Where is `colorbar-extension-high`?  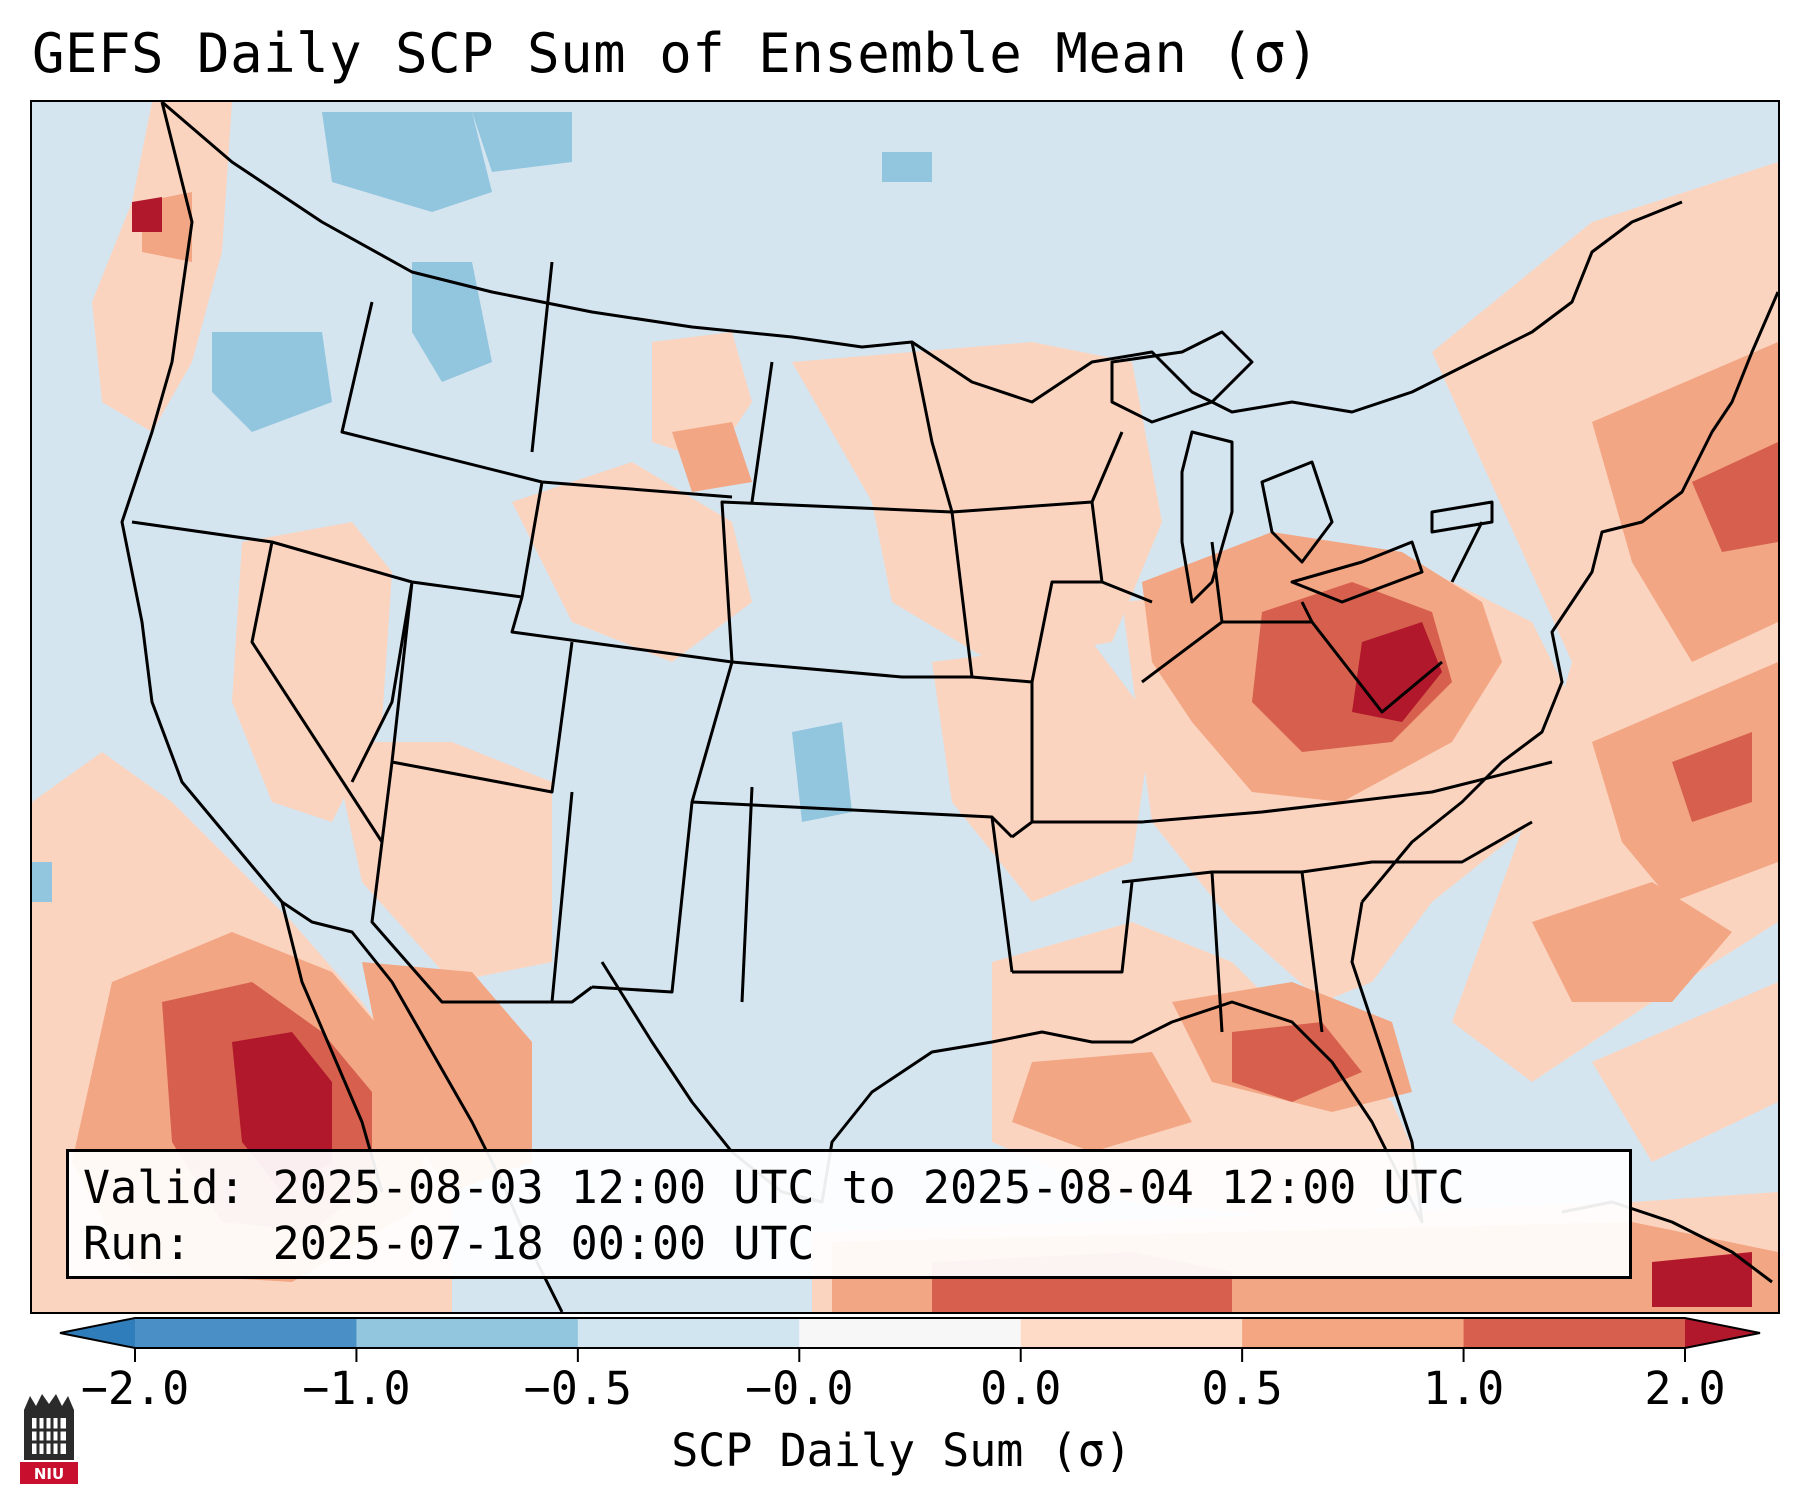
colorbar-extension-high is located at coordinates (1722, 1333).